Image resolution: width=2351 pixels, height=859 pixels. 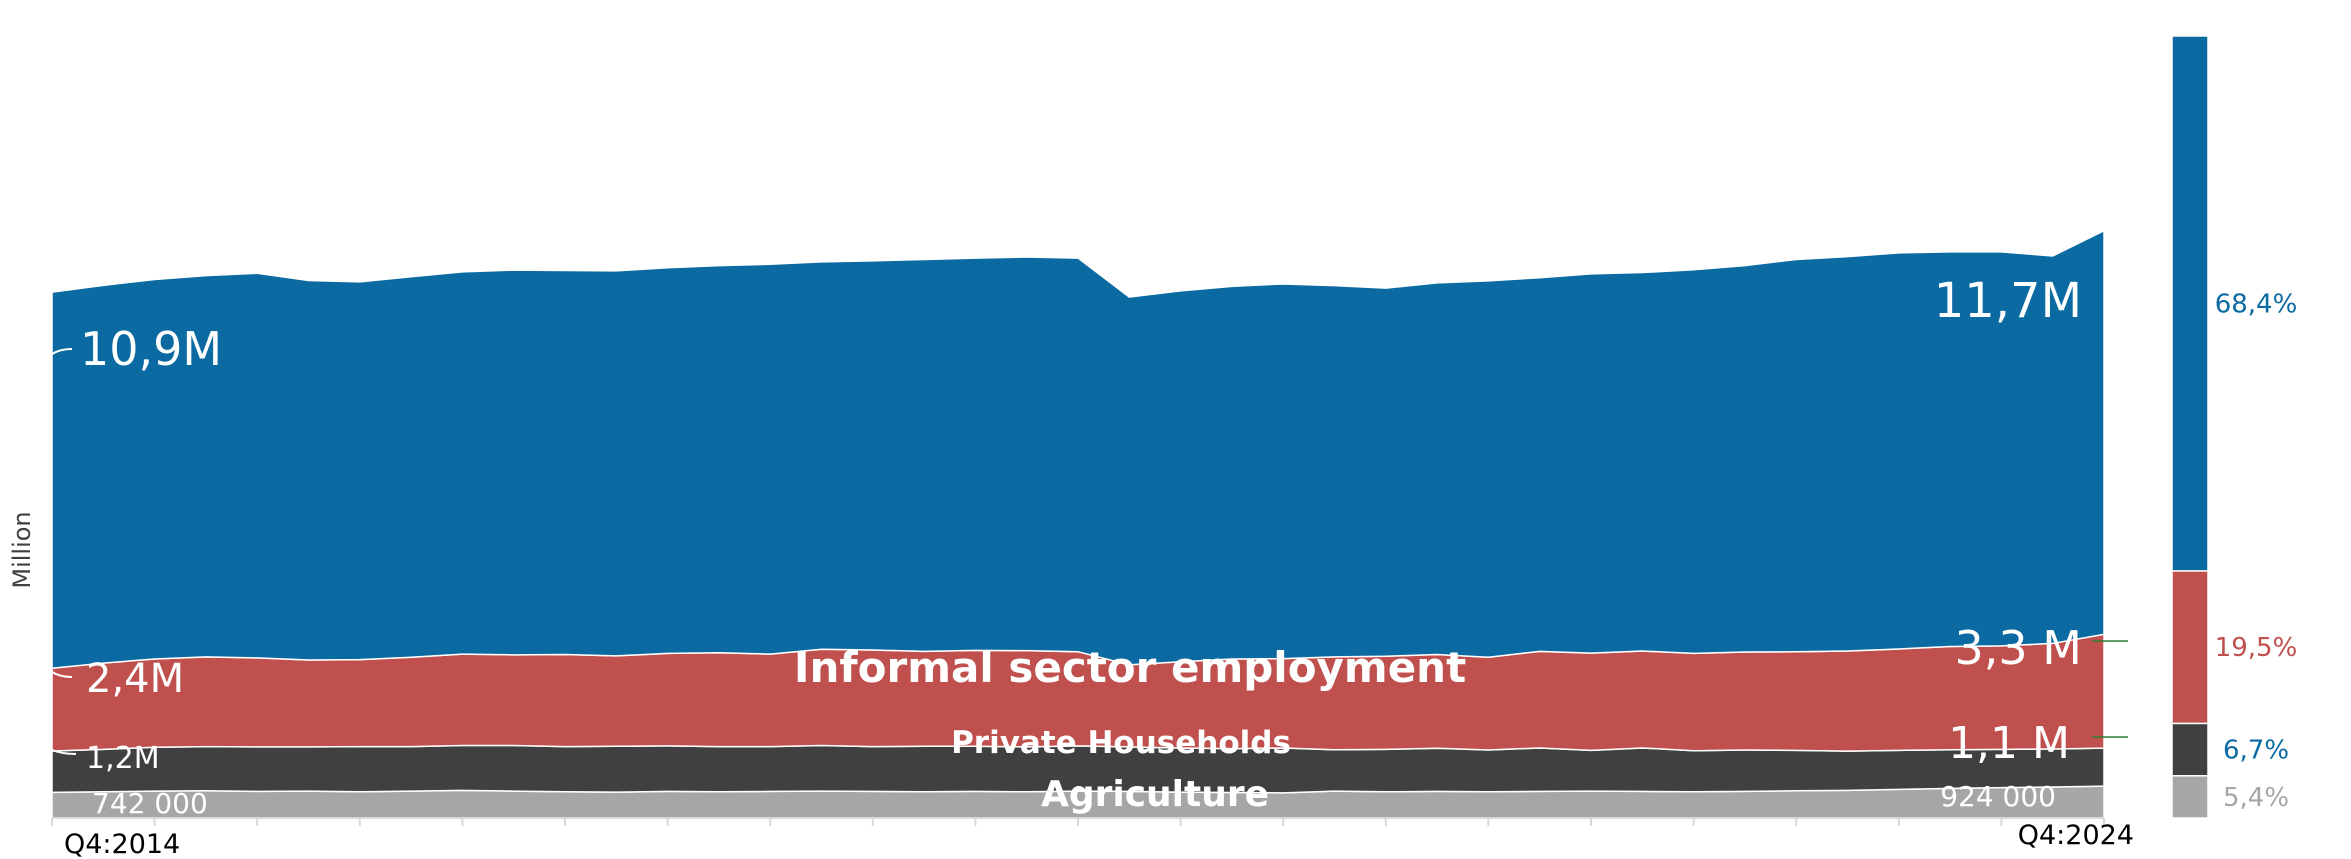 What do you see at coordinates (1121, 743) in the screenshot?
I see `series-label-households: Private Households` at bounding box center [1121, 743].